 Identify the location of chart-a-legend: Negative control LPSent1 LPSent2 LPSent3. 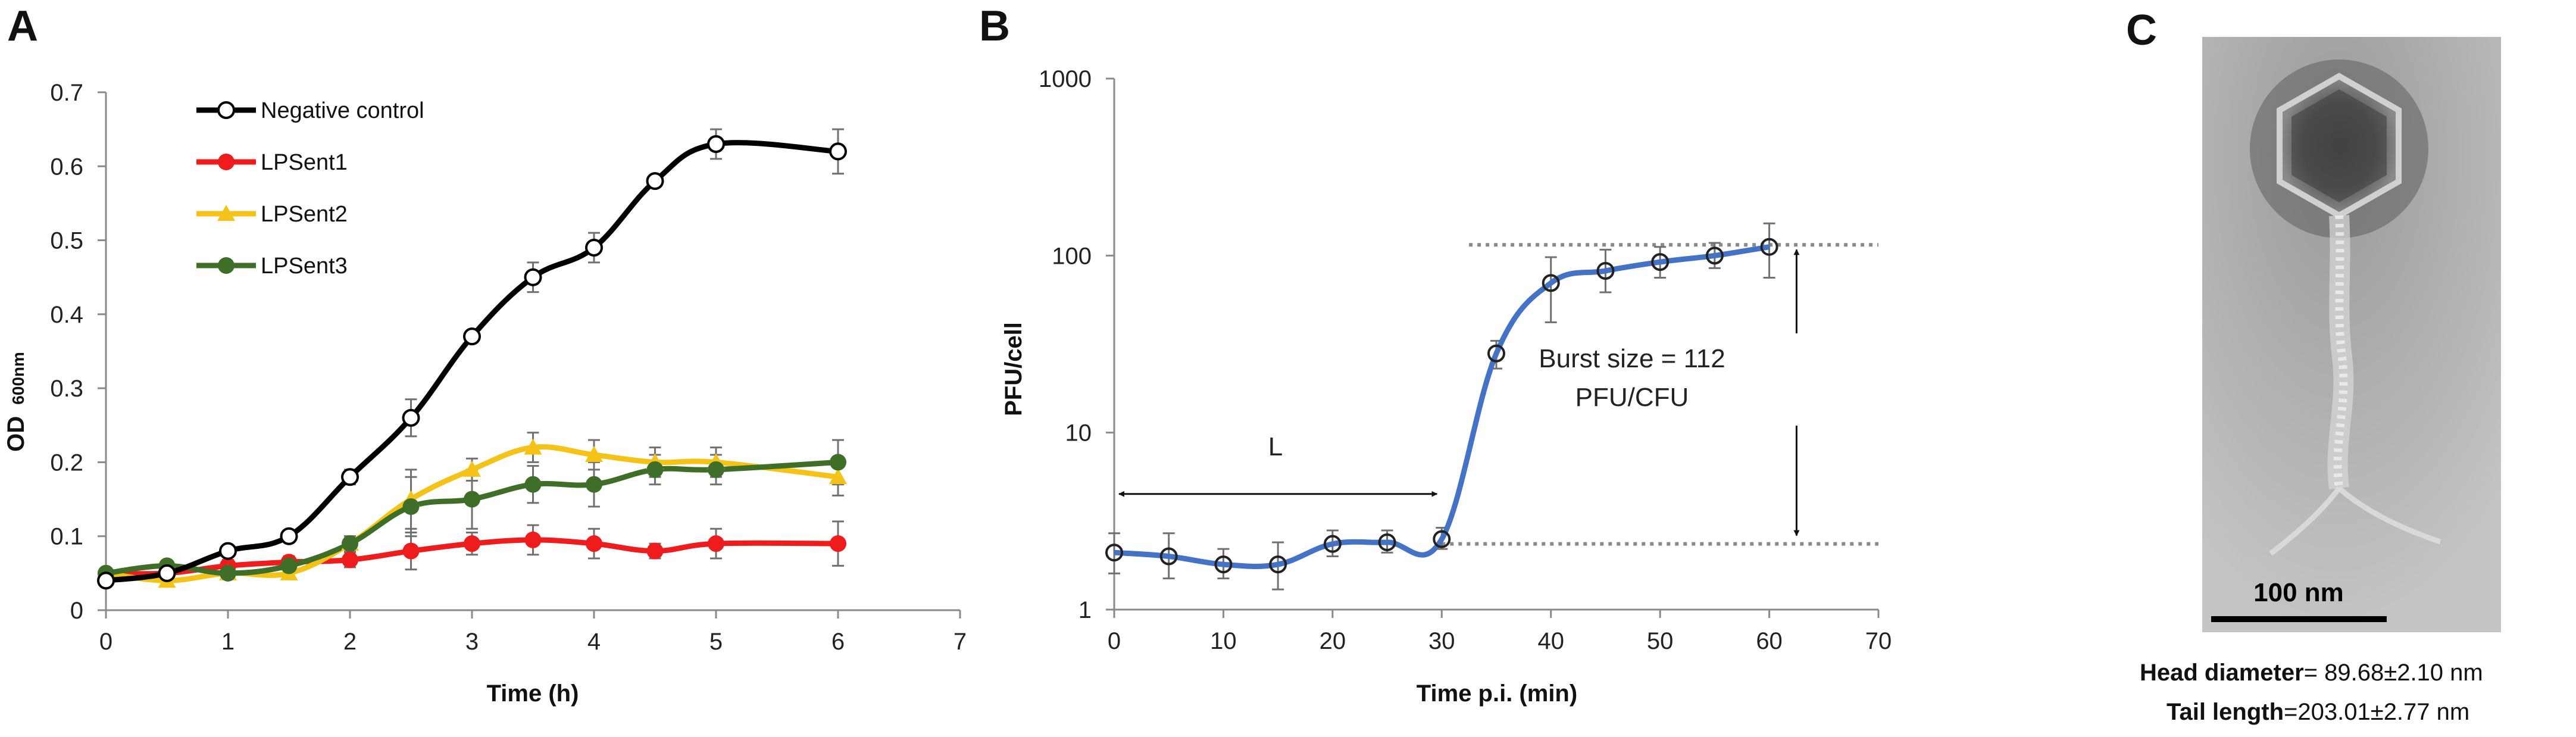
(310, 188).